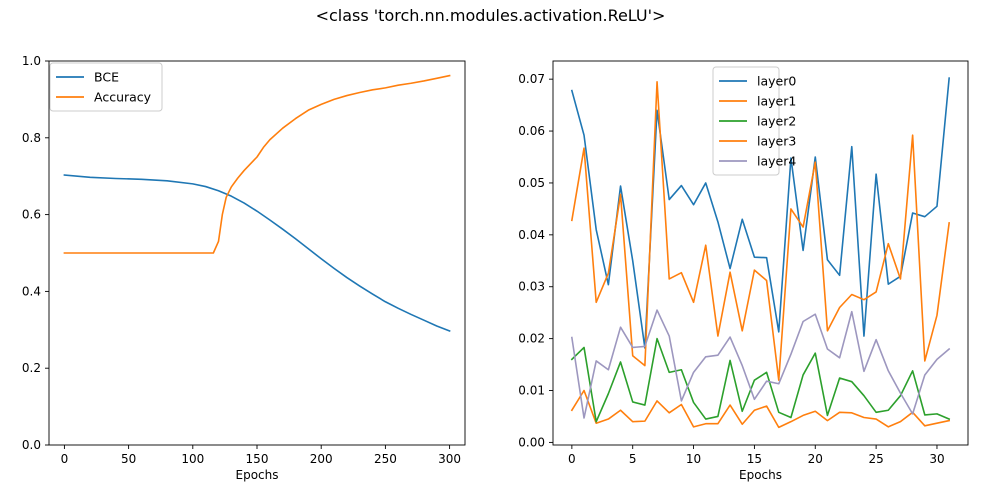 Image resolution: width=981 pixels, height=498 pixels. Describe the element at coordinates (531, 79) in the screenshot. I see `right-y-tick-label: 0.07` at that location.